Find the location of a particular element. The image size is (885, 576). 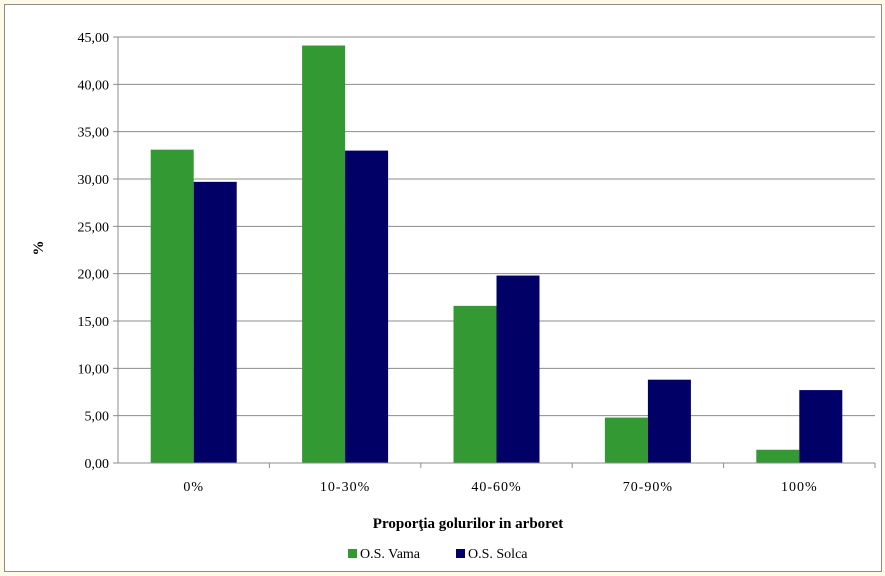

legend: O.S. Vama O.S. Solca is located at coordinates (438, 554).